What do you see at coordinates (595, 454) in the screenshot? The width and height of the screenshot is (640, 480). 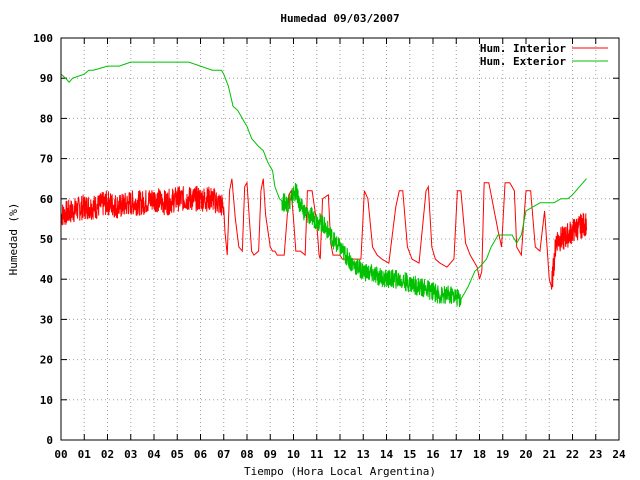 I see `x-tick-label: 23` at bounding box center [595, 454].